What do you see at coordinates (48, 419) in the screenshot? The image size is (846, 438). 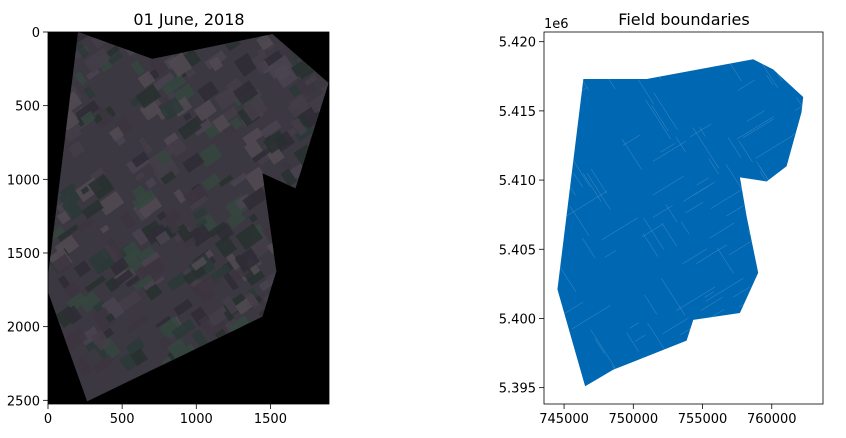 I see `x-tick-label: 0` at bounding box center [48, 419].